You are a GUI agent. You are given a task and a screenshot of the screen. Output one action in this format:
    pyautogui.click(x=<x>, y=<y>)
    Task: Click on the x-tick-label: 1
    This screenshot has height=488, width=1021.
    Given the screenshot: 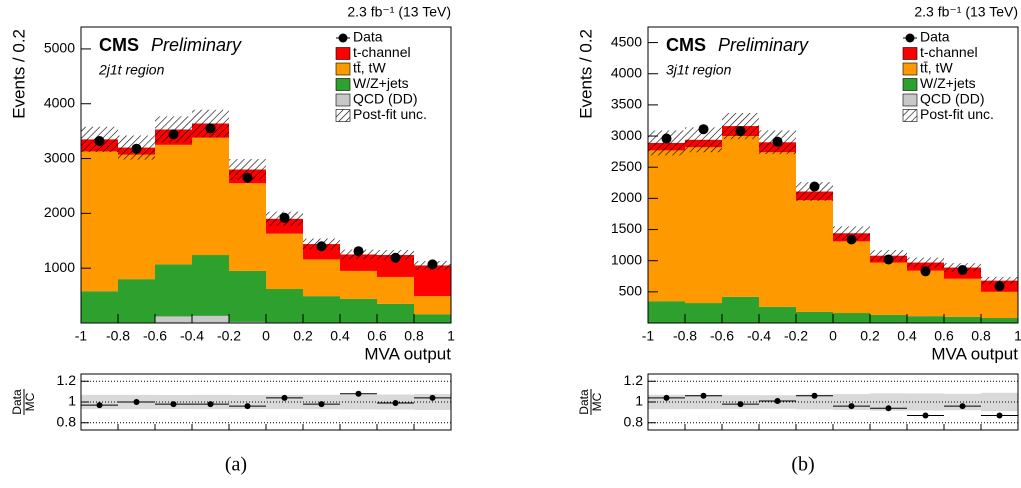 What is the action you would take?
    pyautogui.click(x=451, y=336)
    